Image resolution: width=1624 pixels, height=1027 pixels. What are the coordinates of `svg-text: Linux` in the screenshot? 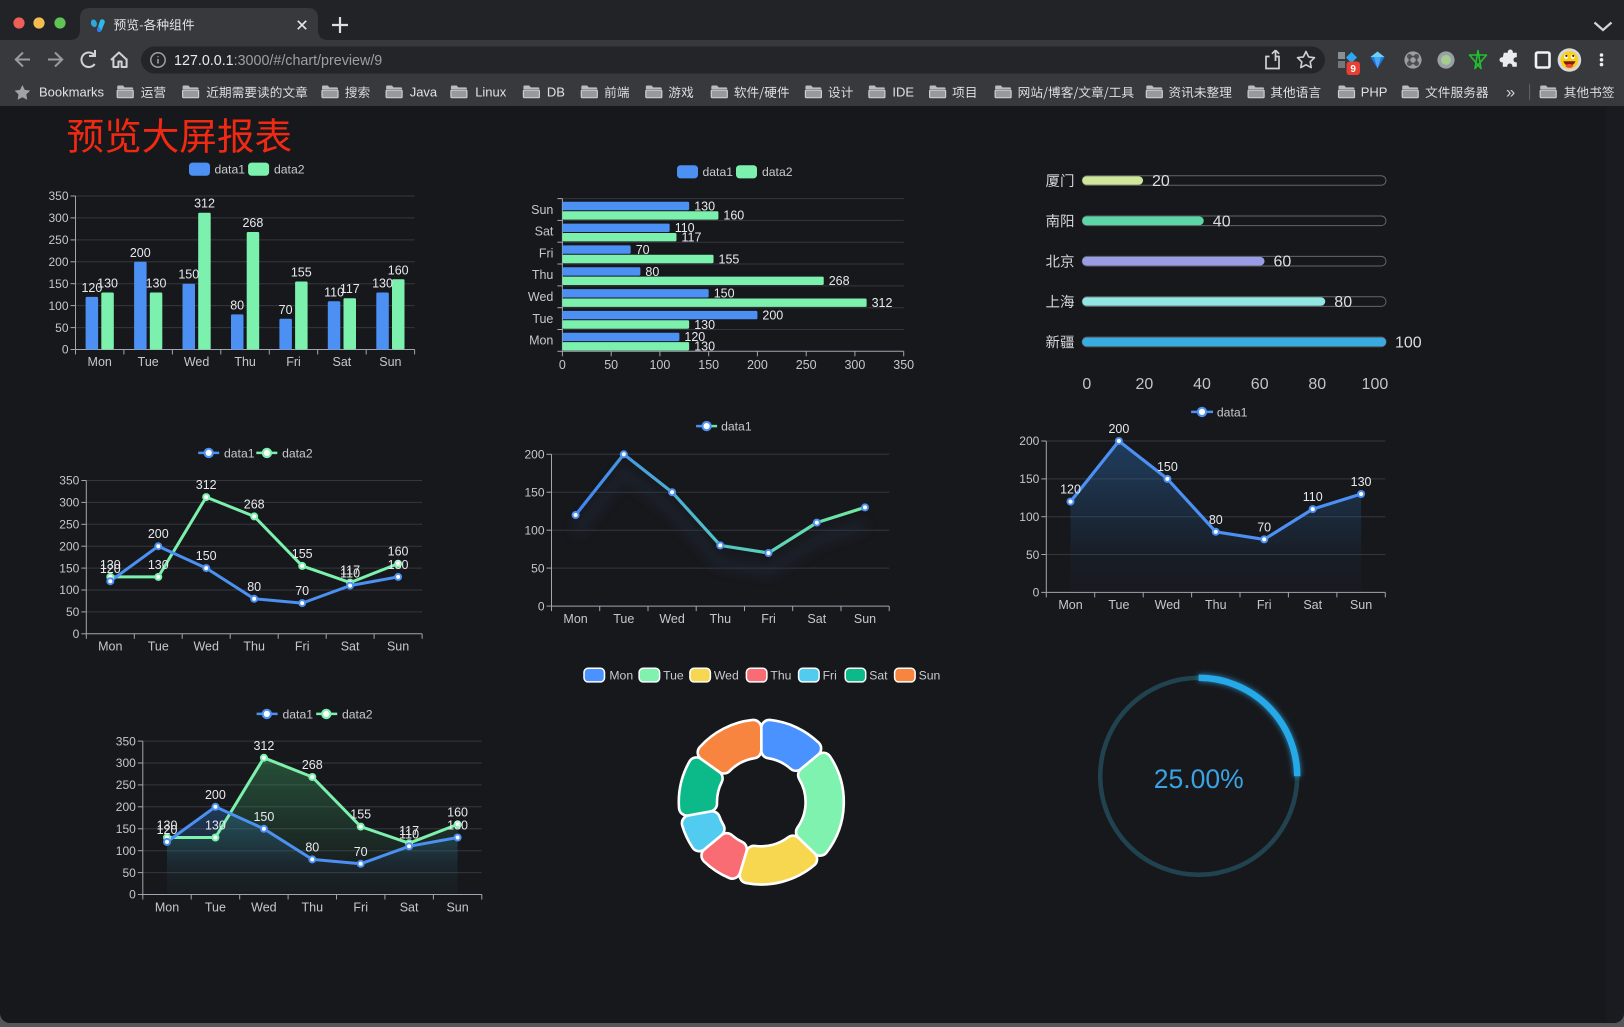 It's located at (491, 92).